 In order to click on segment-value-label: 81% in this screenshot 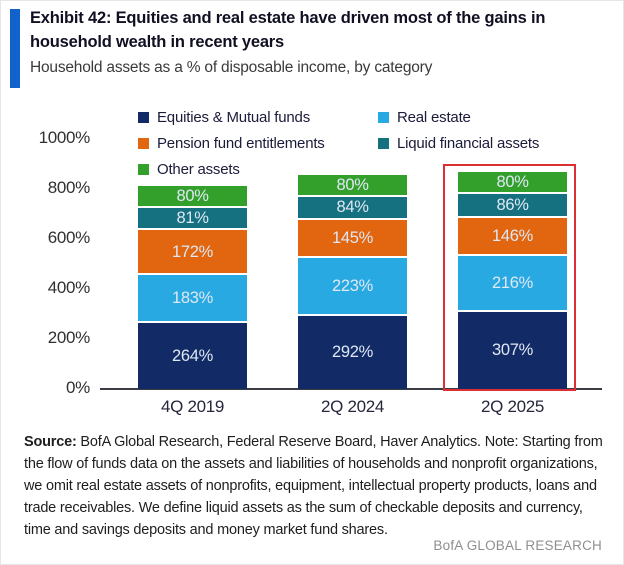, I will do `click(192, 217)`.